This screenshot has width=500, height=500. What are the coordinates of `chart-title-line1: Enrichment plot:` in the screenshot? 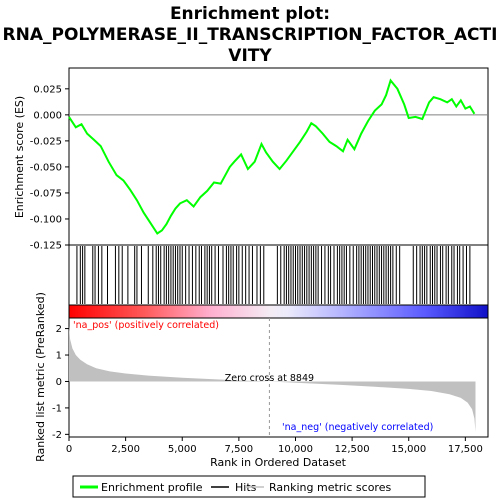 It's located at (250, 14).